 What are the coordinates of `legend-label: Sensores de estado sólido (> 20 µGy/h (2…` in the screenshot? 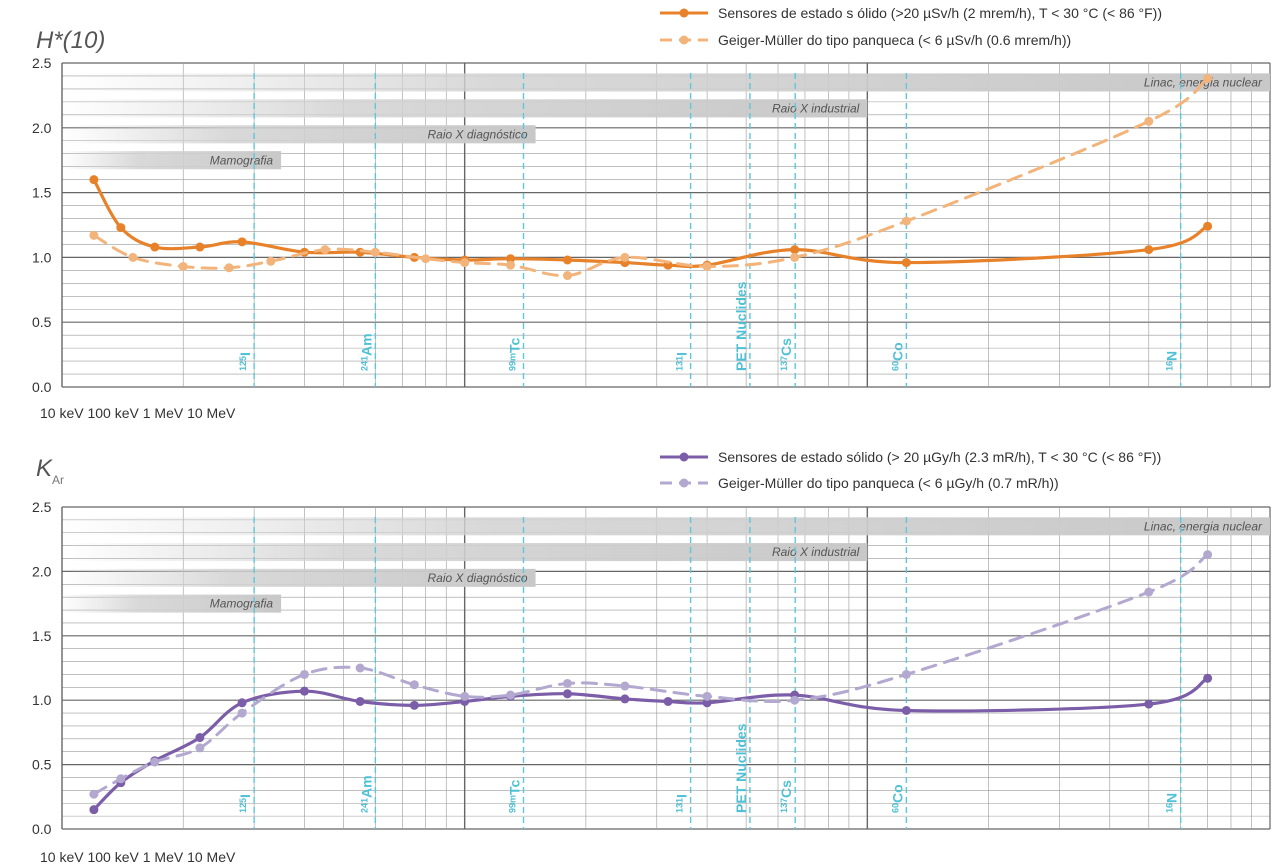 It's located at (939, 457).